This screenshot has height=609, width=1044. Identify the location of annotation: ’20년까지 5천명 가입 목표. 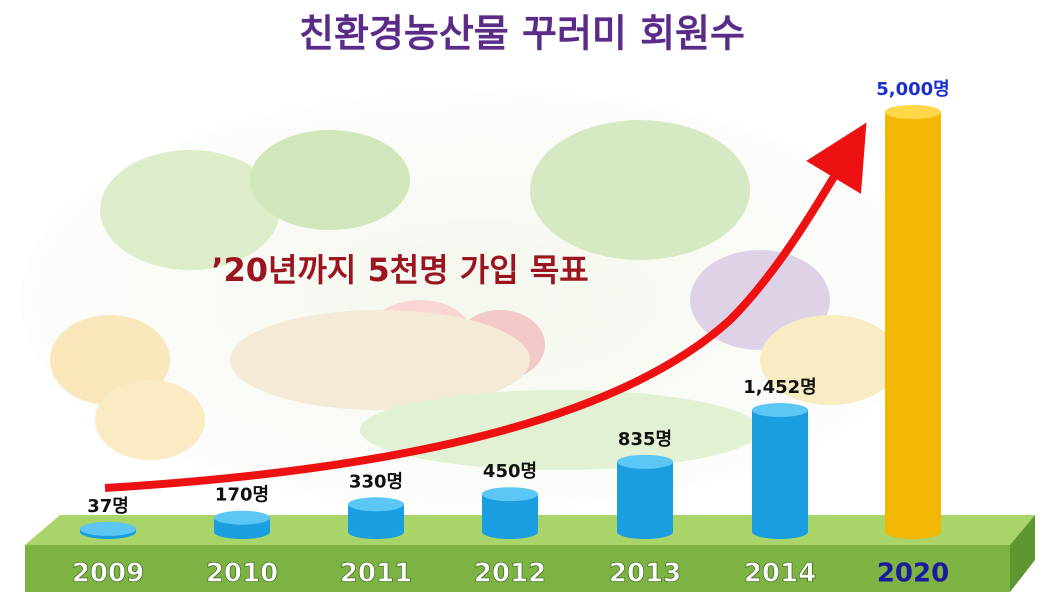
(399, 270).